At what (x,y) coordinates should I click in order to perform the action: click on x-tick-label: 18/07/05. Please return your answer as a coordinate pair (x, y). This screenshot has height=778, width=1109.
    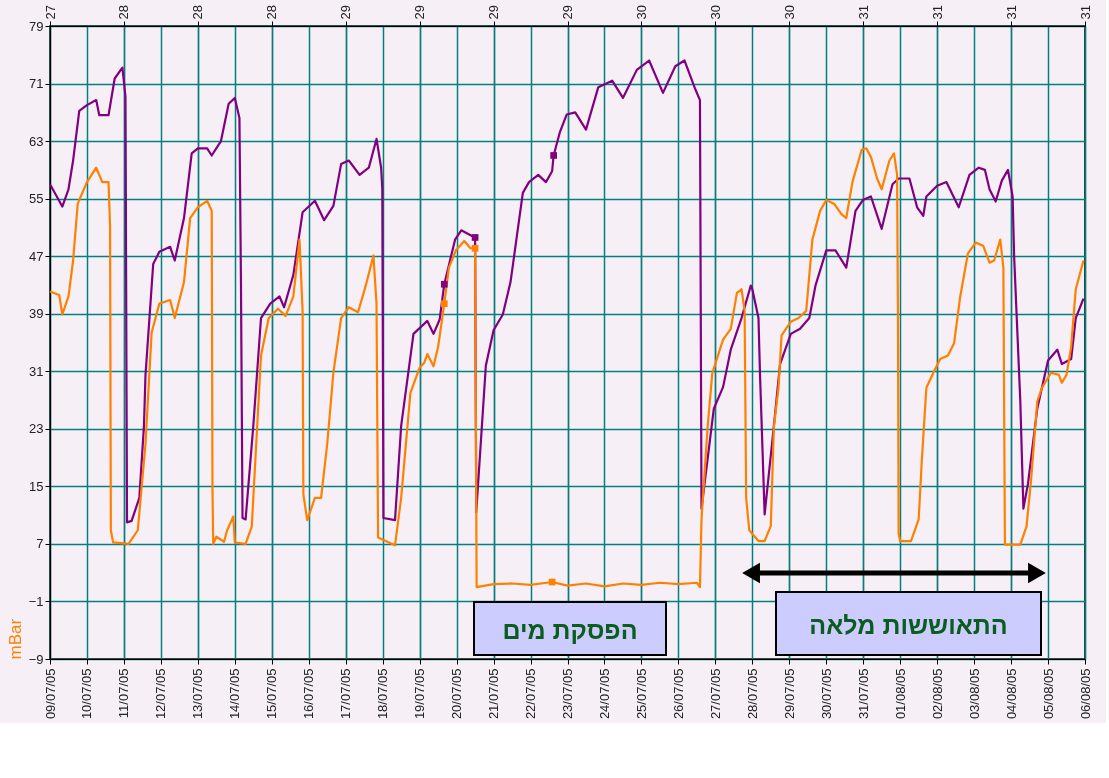
    Looking at the image, I should click on (383, 694).